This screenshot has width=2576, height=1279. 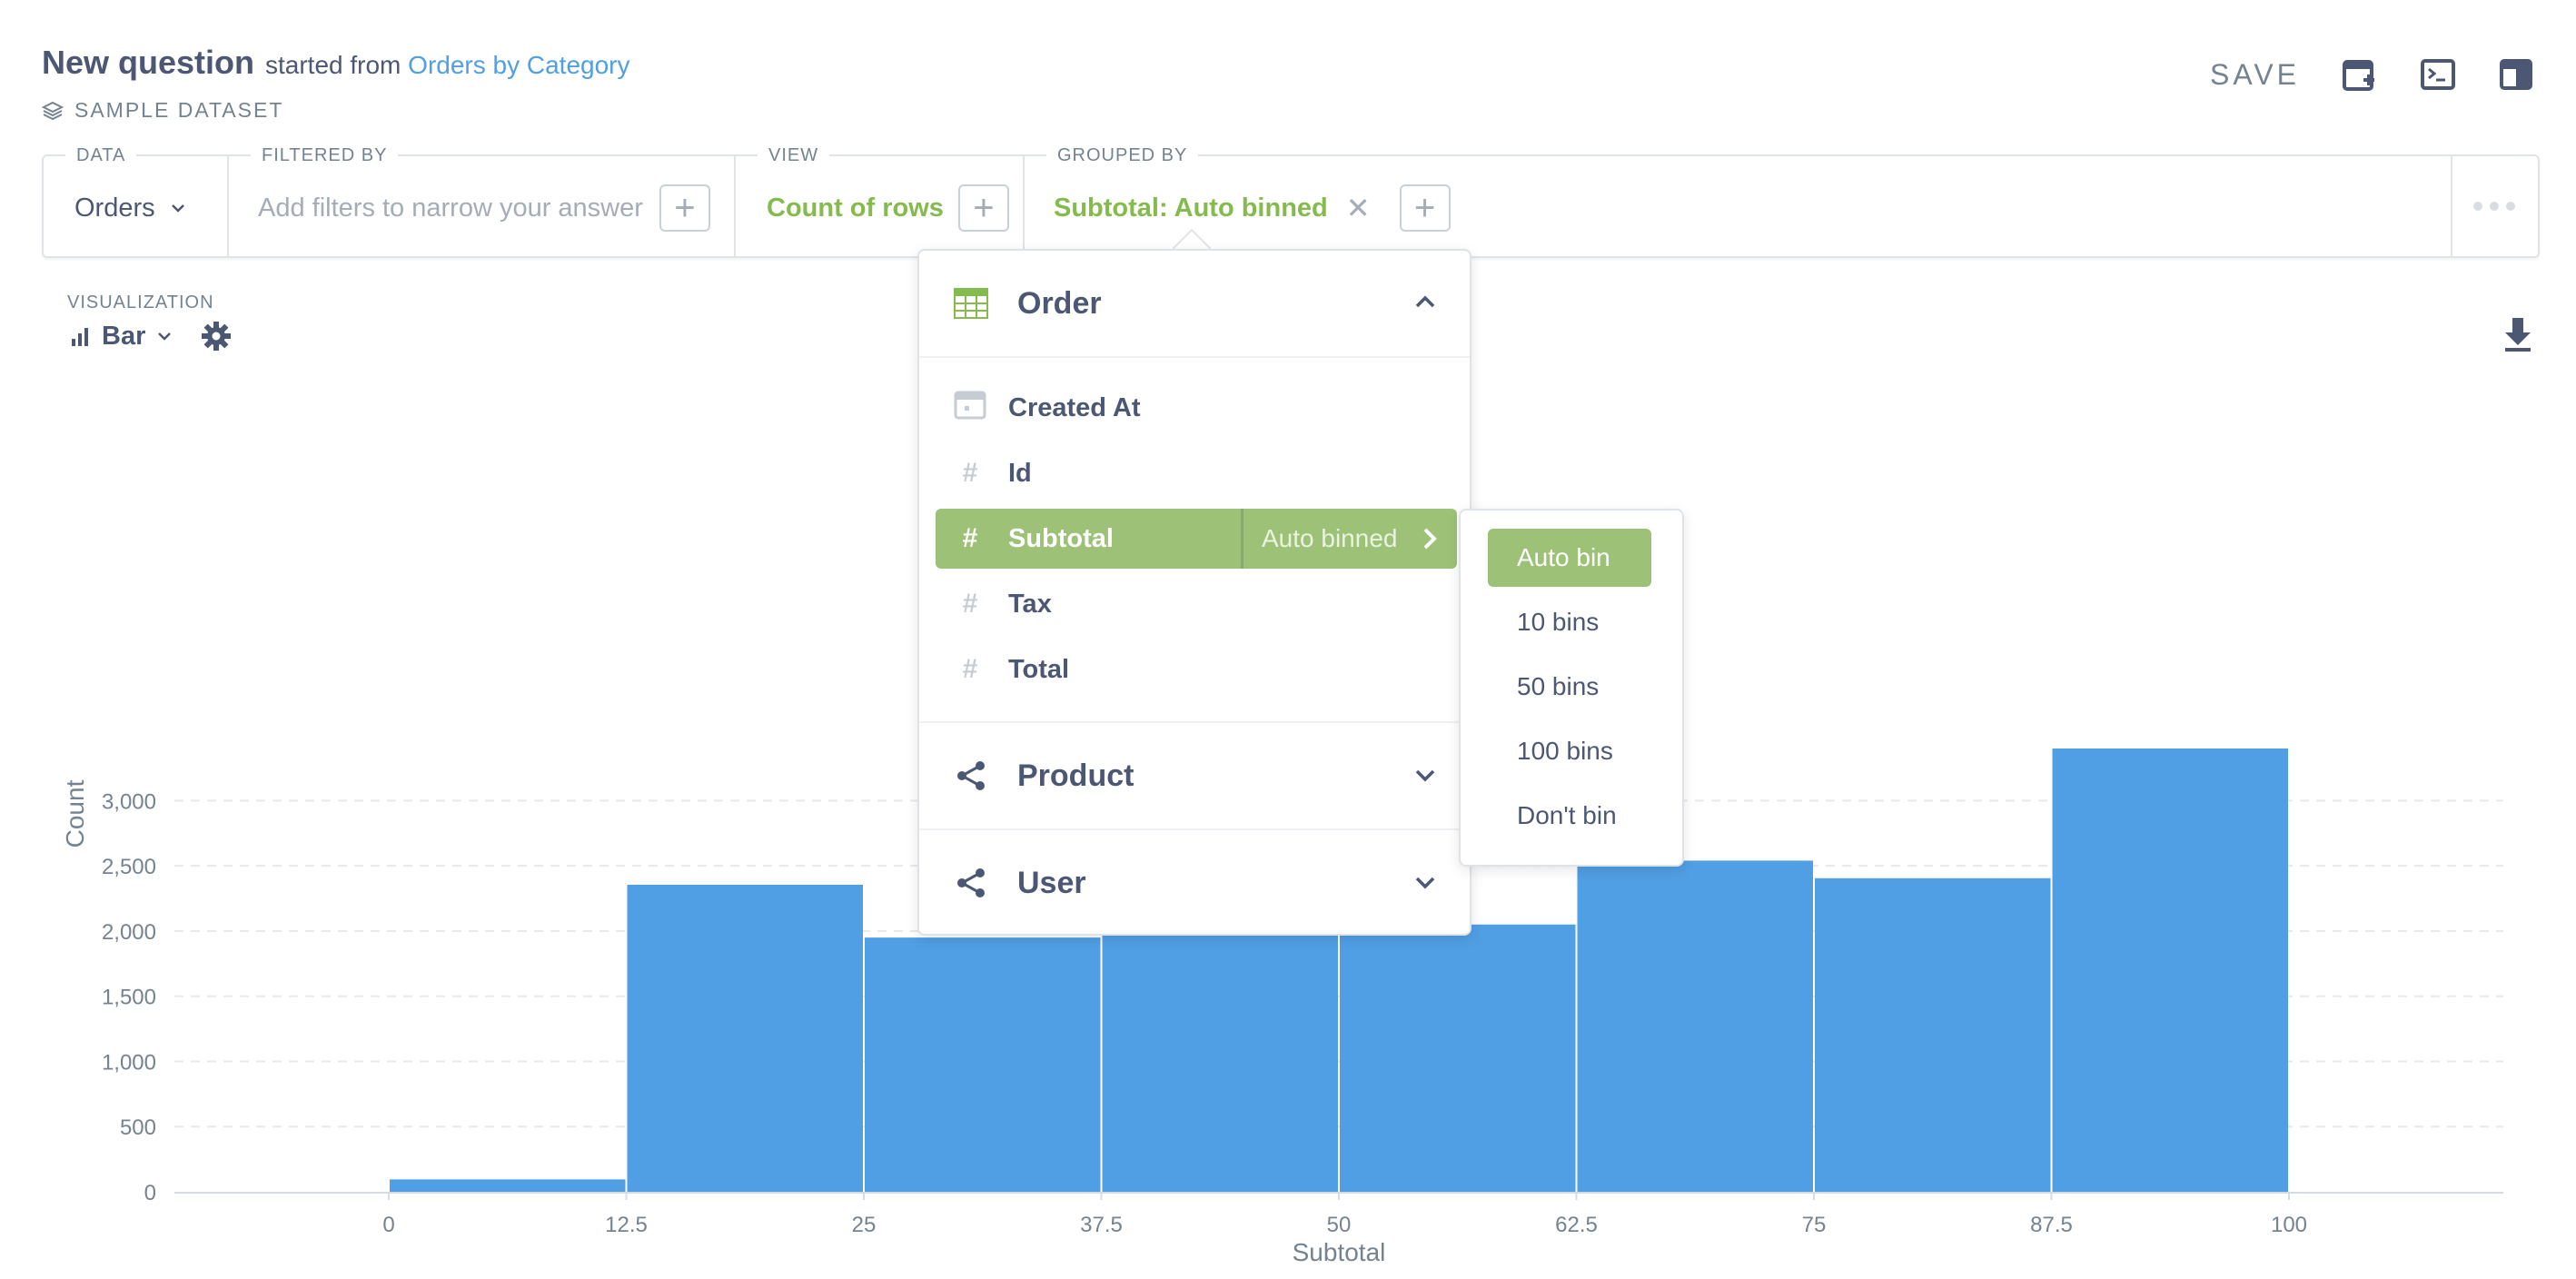 I want to click on source-question-link: Orders by Category, so click(x=519, y=65).